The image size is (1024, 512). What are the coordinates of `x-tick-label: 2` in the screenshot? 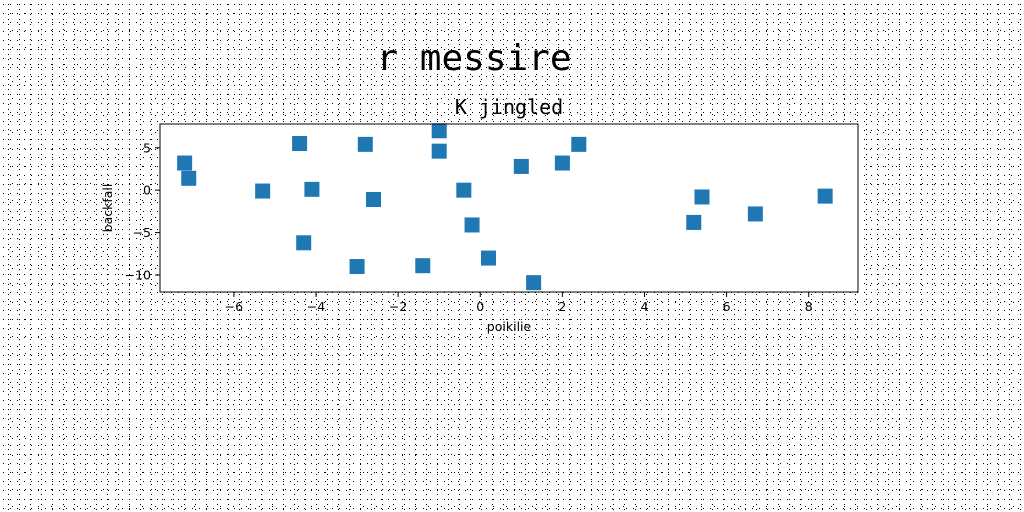 It's located at (562, 306).